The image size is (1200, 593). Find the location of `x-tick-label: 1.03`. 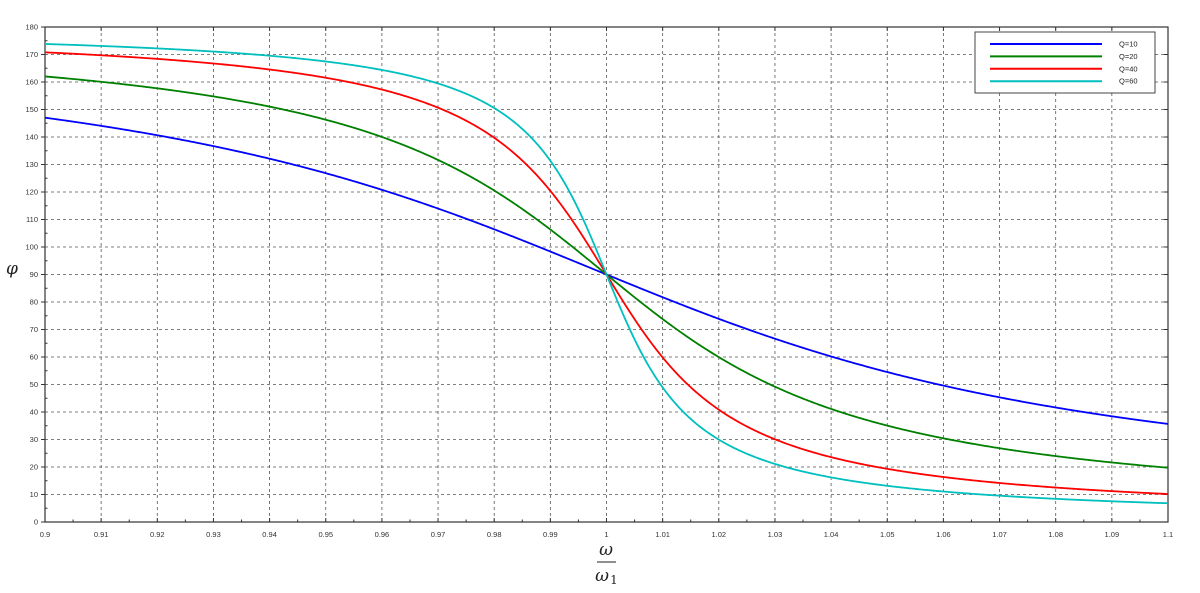

x-tick-label: 1.03 is located at coordinates (775, 534).